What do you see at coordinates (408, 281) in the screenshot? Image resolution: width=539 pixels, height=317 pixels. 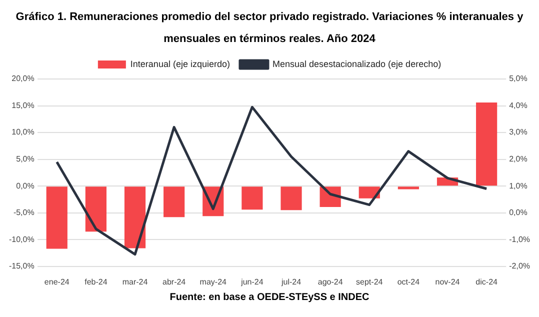 I see `x-tick-label: oct-24` at bounding box center [408, 281].